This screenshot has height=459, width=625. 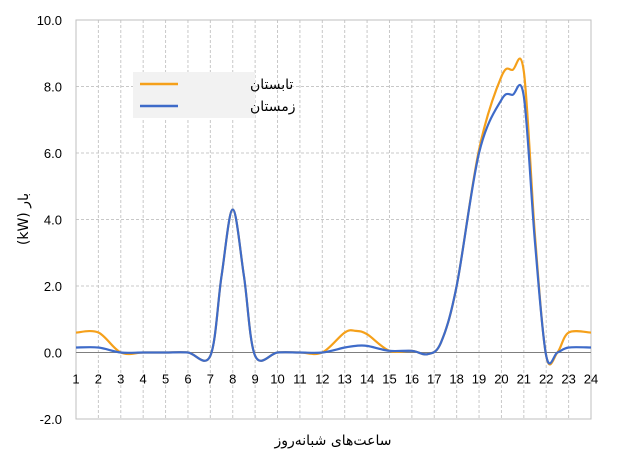 I want to click on x-tick-label: 23, so click(x=568, y=379).